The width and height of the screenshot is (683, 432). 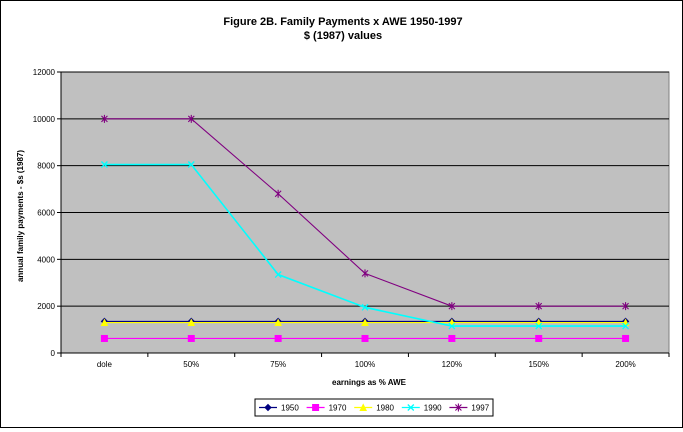 I want to click on series-1970, so click(x=365, y=338).